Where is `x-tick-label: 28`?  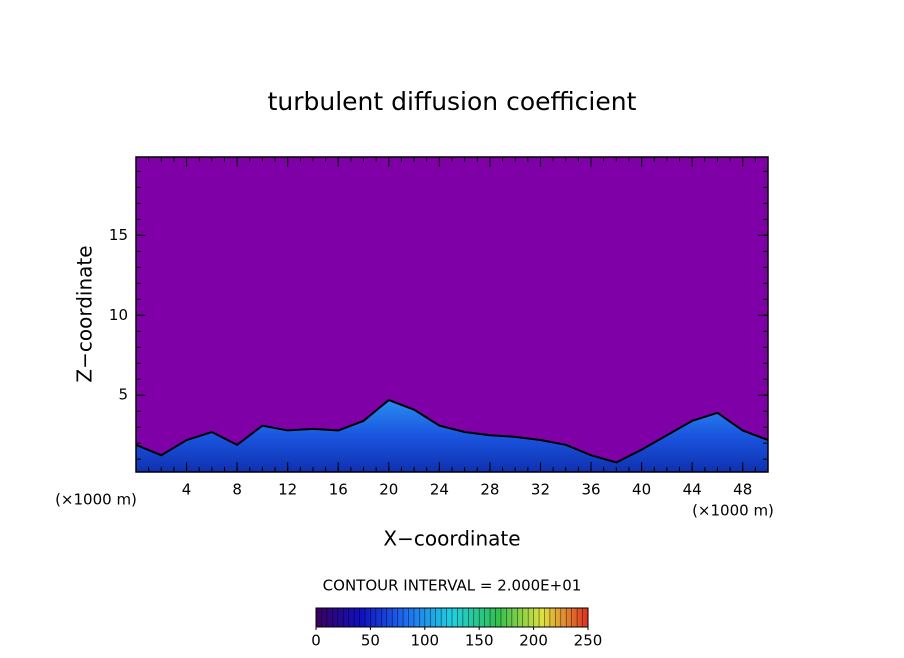
x-tick-label: 28 is located at coordinates (489, 490).